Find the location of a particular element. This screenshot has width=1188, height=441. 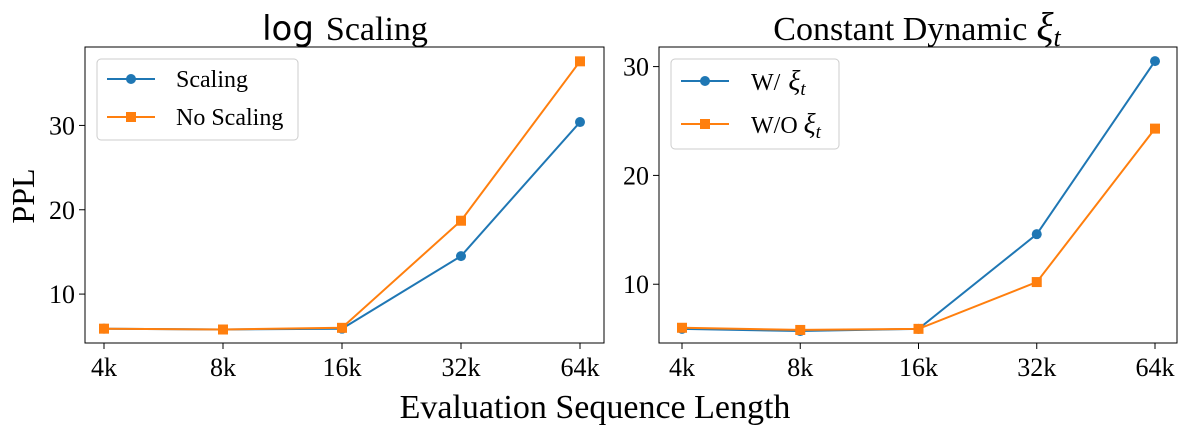

right-legend-marker-with is located at coordinates (705, 81).